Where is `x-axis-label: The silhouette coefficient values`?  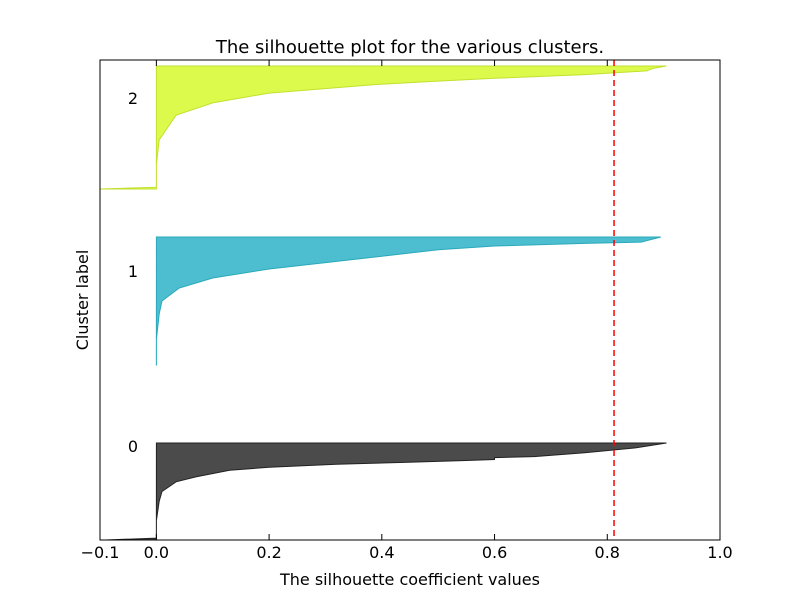 x-axis-label: The silhouette coefficient values is located at coordinates (409, 579).